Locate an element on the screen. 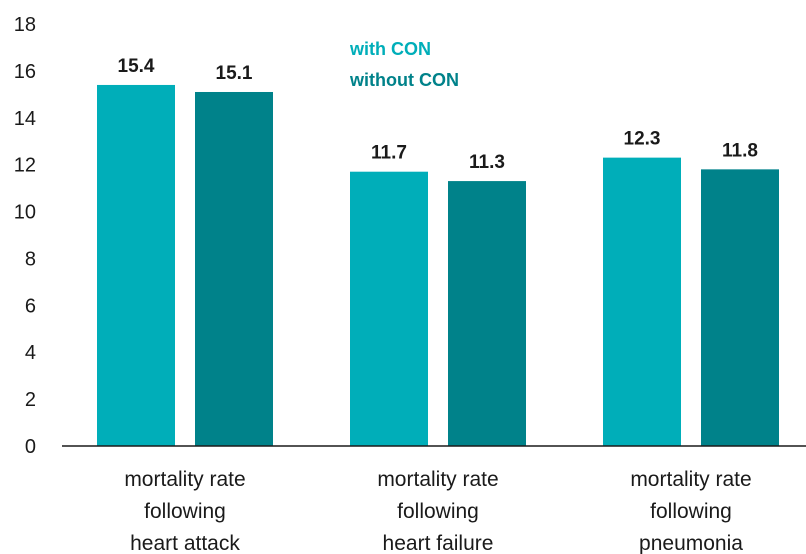 This screenshot has height=554, width=806. category-label: heart failure is located at coordinates (438, 543).